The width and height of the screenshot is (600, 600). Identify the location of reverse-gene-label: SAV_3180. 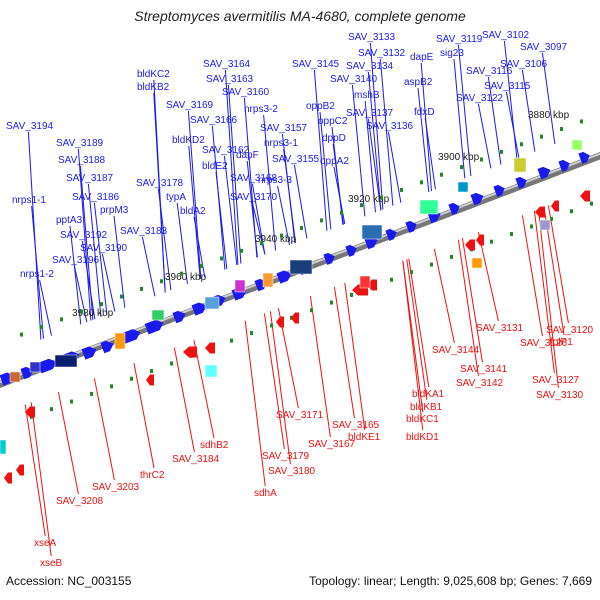
(292, 471).